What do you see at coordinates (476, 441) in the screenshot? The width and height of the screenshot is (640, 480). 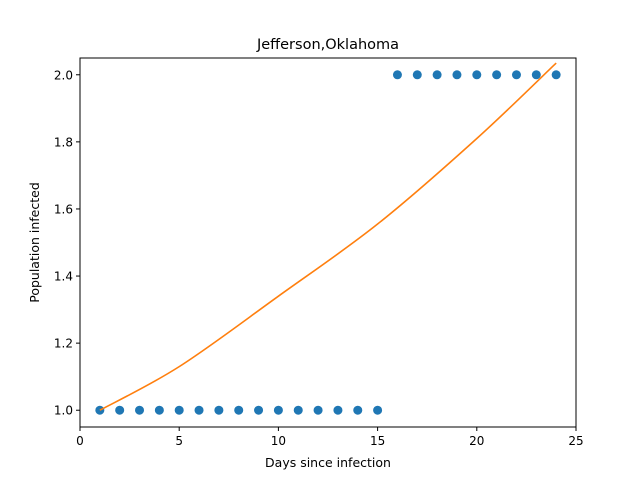 I see `x-tick-label: 20` at bounding box center [476, 441].